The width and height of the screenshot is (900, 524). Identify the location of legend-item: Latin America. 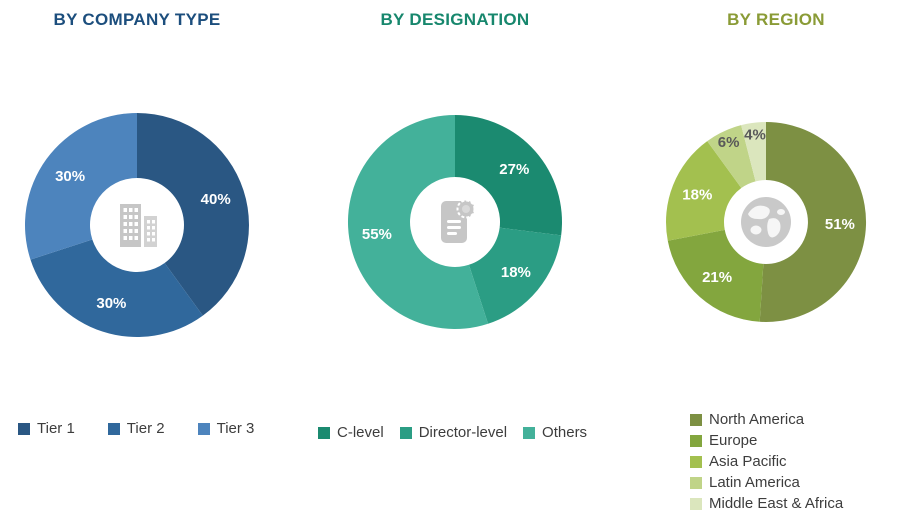
(766, 482).